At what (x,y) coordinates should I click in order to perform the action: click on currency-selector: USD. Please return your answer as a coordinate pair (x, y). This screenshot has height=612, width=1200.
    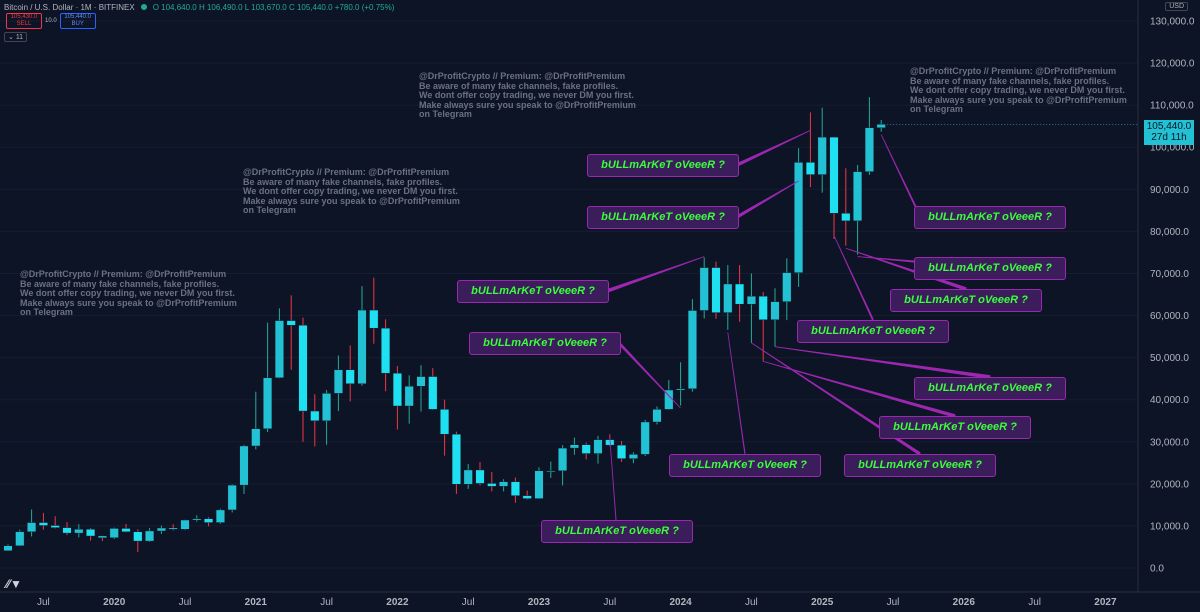
    Looking at the image, I should click on (1176, 6).